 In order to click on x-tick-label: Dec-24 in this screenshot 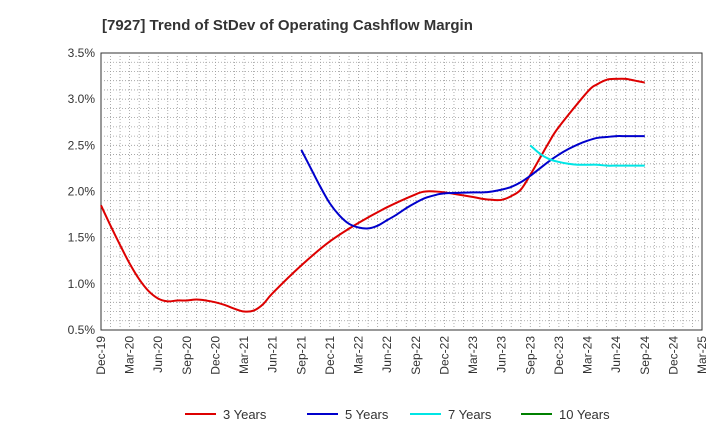, I will do `click(673, 355)`.